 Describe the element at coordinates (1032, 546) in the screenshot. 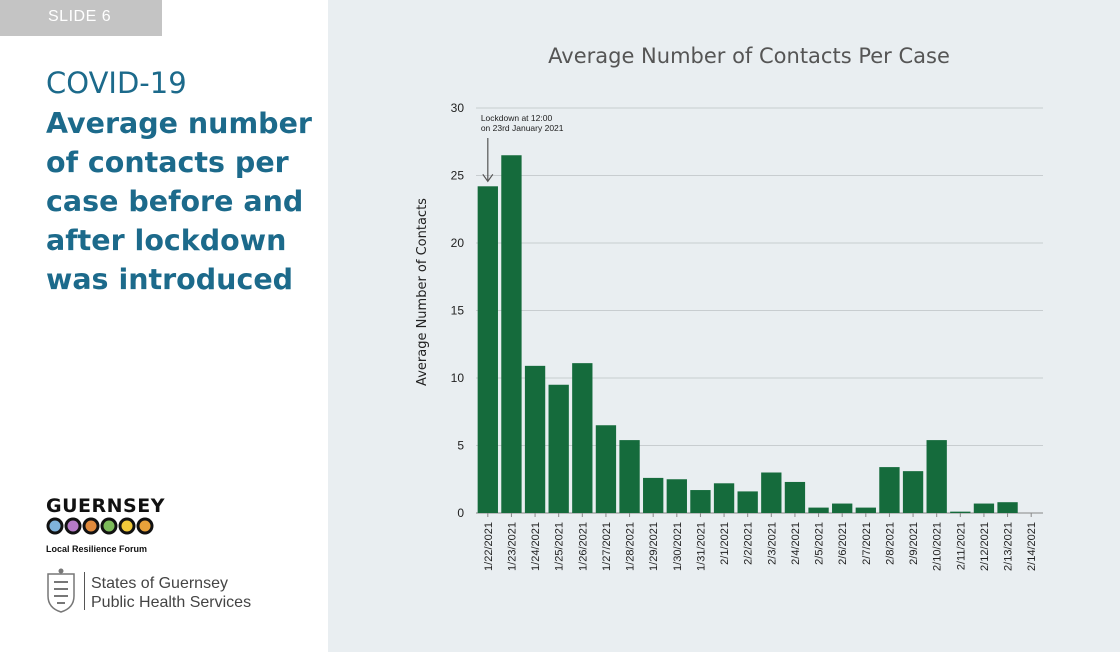

I see `x-tick-label: 2/14/2021` at that location.